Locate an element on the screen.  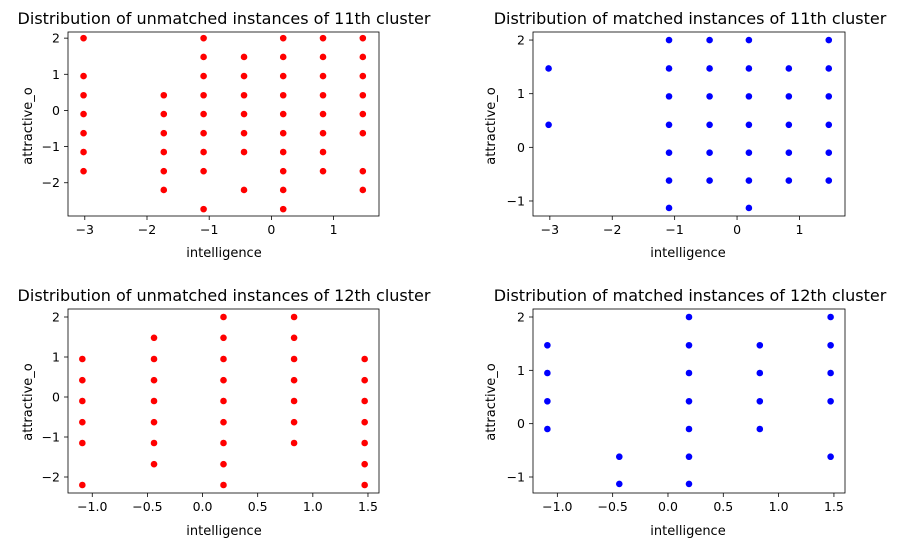
chart-1-xtick-label-1: −2 is located at coordinates (612, 229).